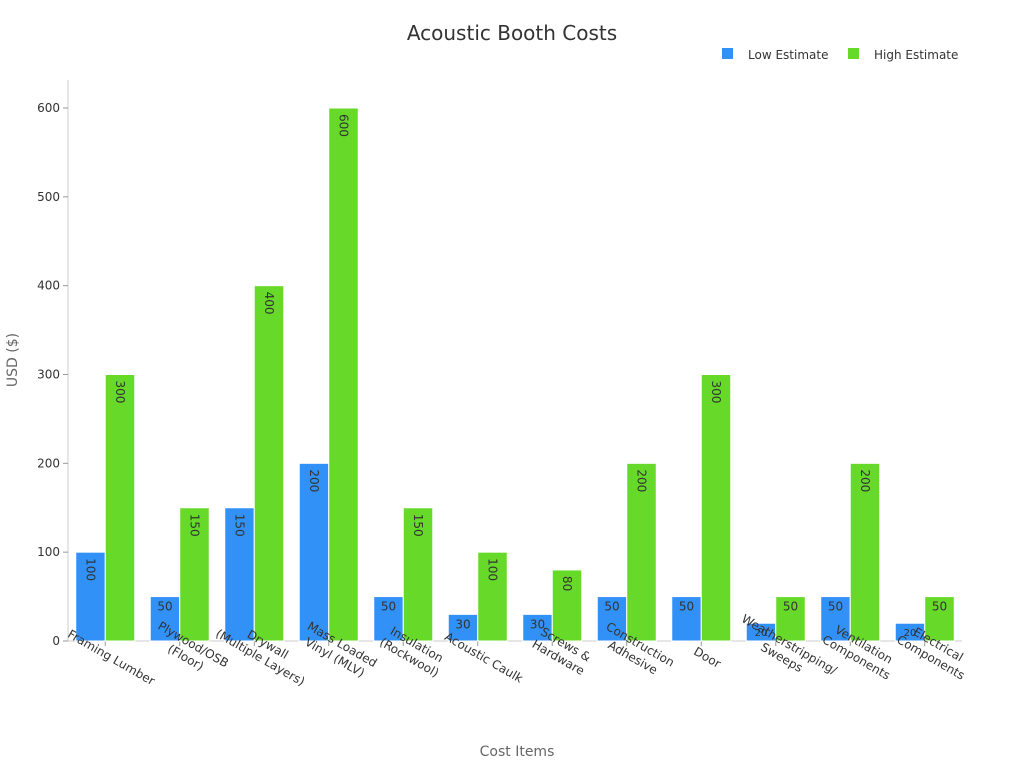 This screenshot has width=1024, height=772. I want to click on x-tick-label: Door, so click(707, 657).